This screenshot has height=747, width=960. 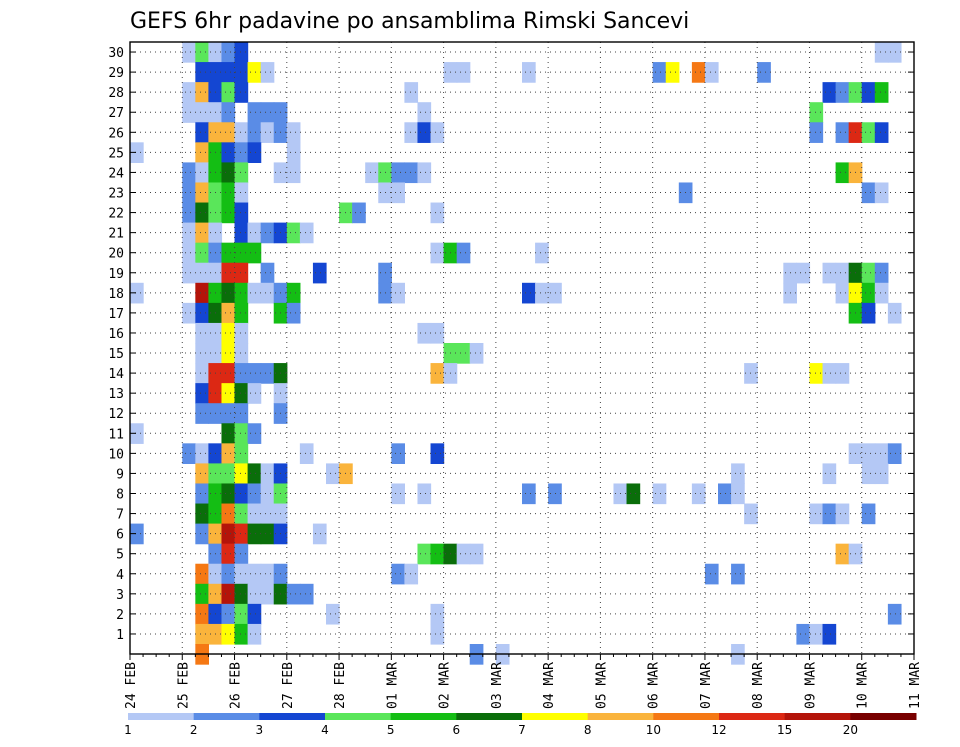 I want to click on y-tick-label: 20, so click(x=116, y=254).